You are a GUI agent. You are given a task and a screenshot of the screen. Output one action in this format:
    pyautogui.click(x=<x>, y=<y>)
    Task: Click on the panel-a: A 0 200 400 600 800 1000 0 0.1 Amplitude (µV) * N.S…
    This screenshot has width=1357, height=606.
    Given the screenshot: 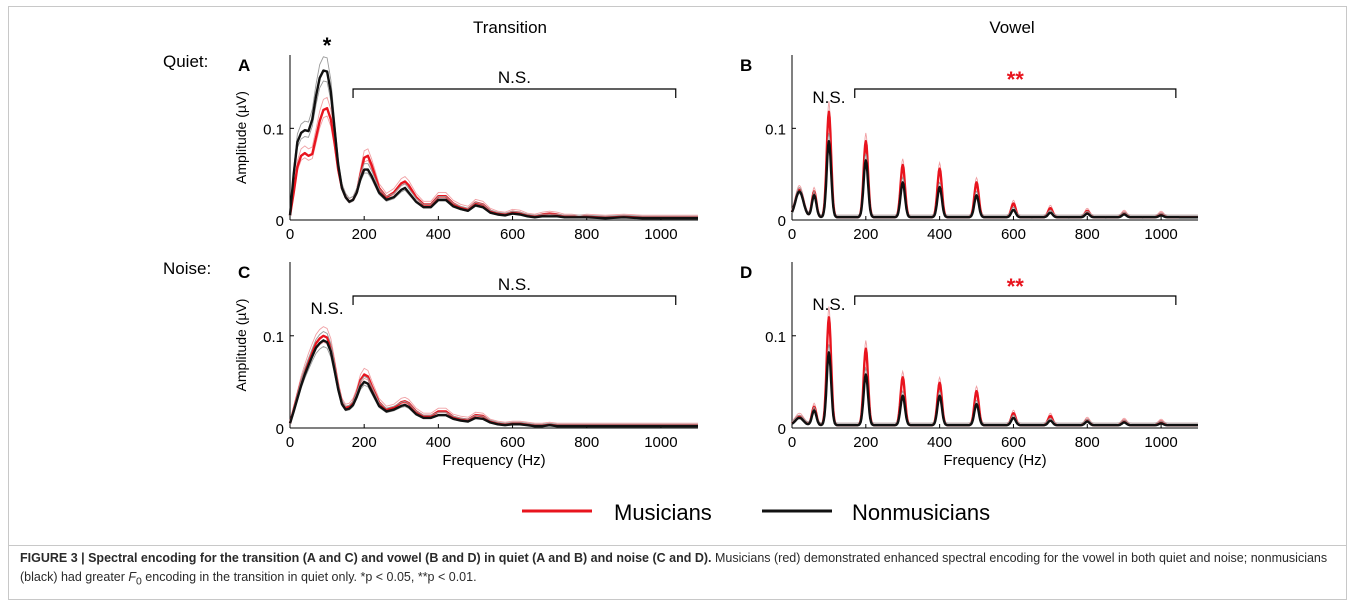 What is the action you would take?
    pyautogui.click(x=465, y=138)
    